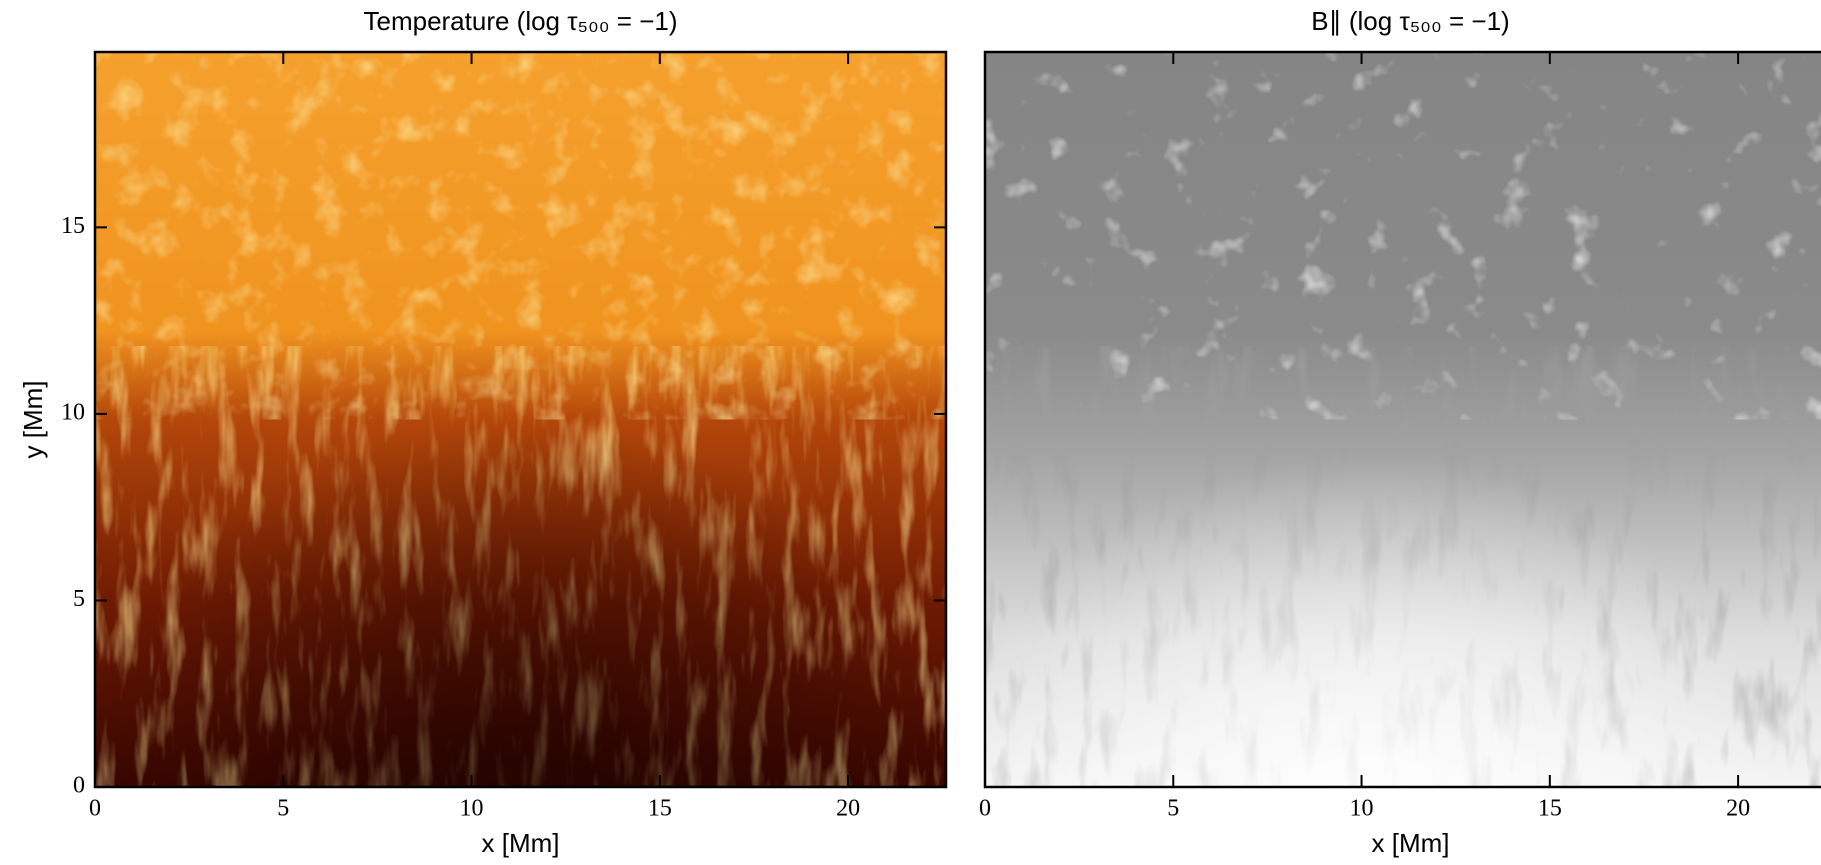 Image resolution: width=1821 pixels, height=865 pixels. Describe the element at coordinates (79, 786) in the screenshot. I see `y-tick-label: 0` at that location.